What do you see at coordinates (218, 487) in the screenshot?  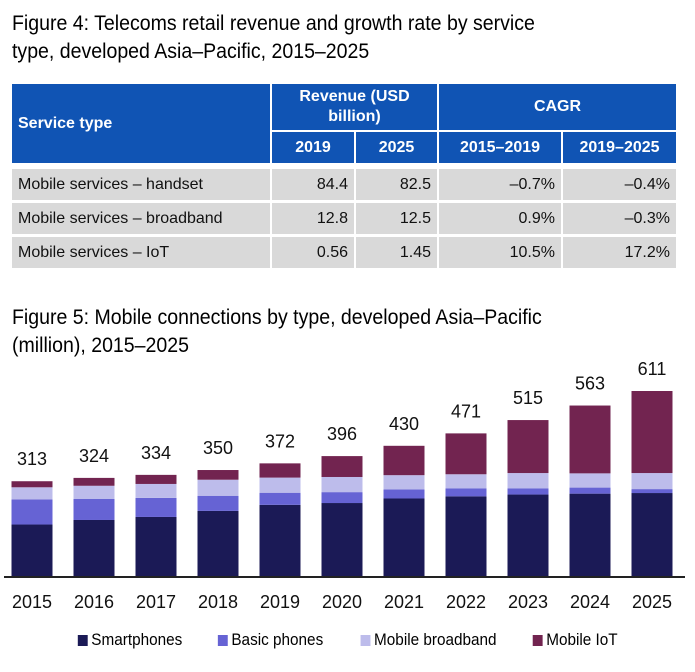 I see `bar-segment-mobile-broadband-2018` at bounding box center [218, 487].